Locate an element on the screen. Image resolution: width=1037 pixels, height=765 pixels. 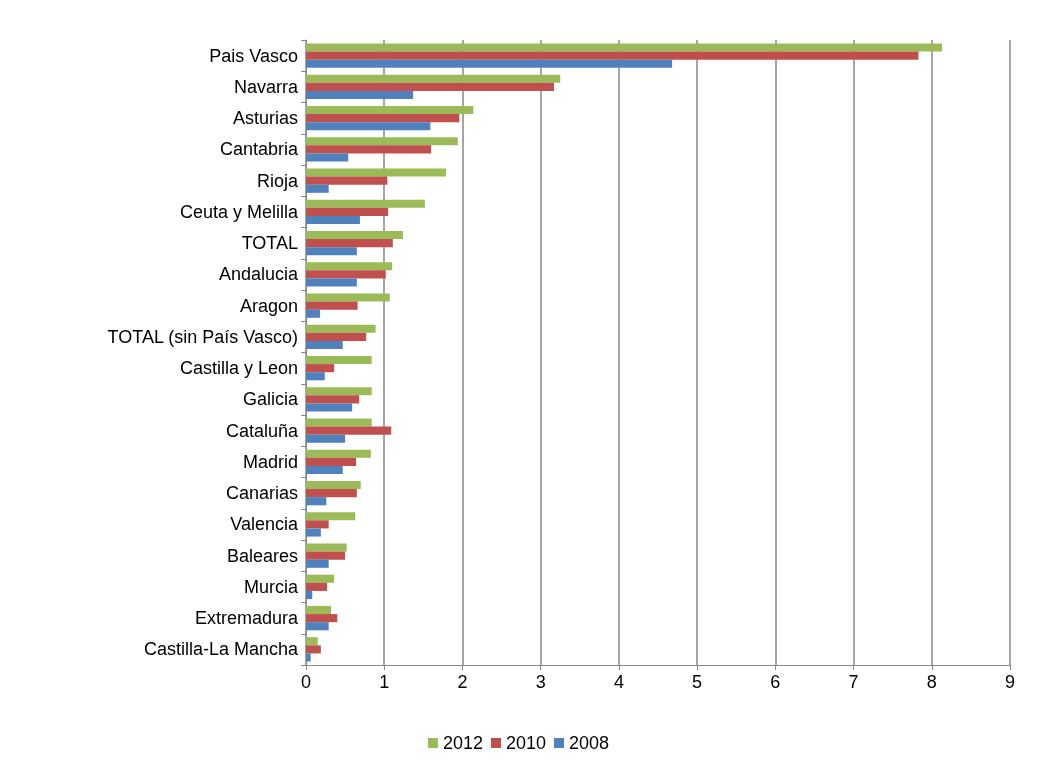
y-tick-label: Asturias is located at coordinates (265, 118).